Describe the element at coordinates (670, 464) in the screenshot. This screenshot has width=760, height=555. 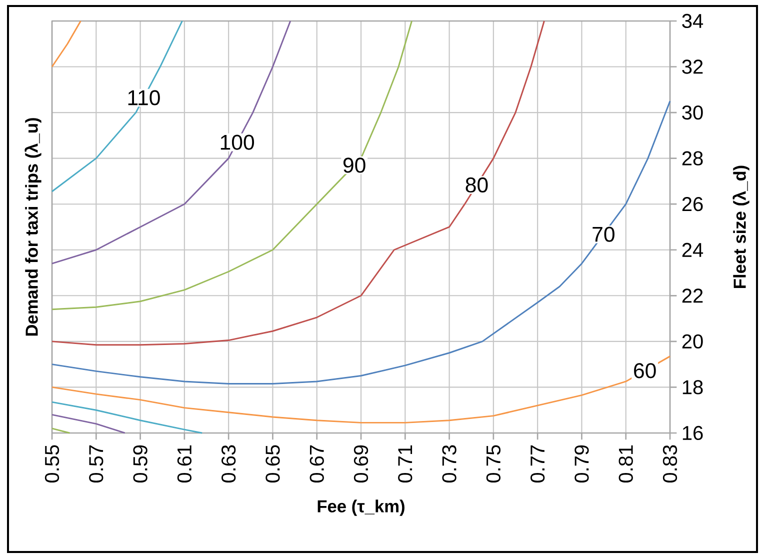
I see `x-tick-label: 0.83` at that location.